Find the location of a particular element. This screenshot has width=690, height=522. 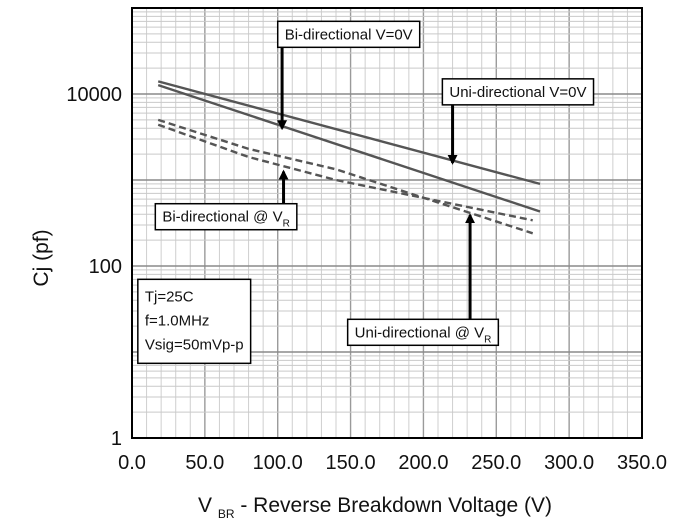

annotation-uni-v0: Uni-directional V=0V is located at coordinates (518, 121).